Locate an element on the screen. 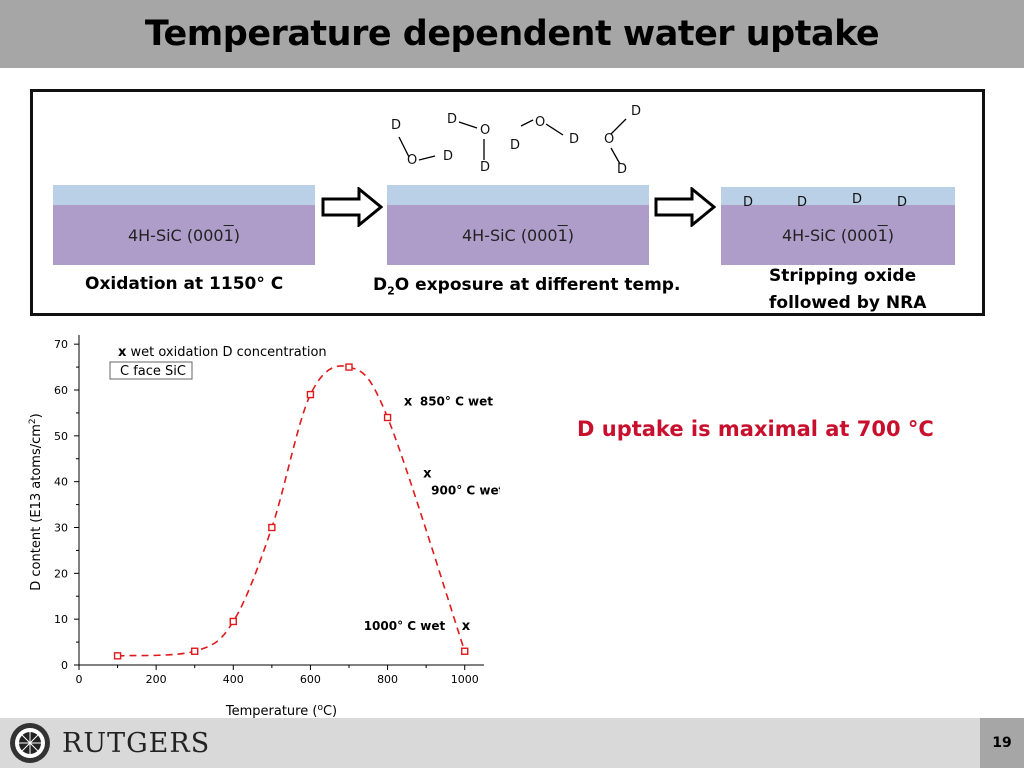 The width and height of the screenshot is (1024, 768). y-tick-label: 30 is located at coordinates (61, 528).